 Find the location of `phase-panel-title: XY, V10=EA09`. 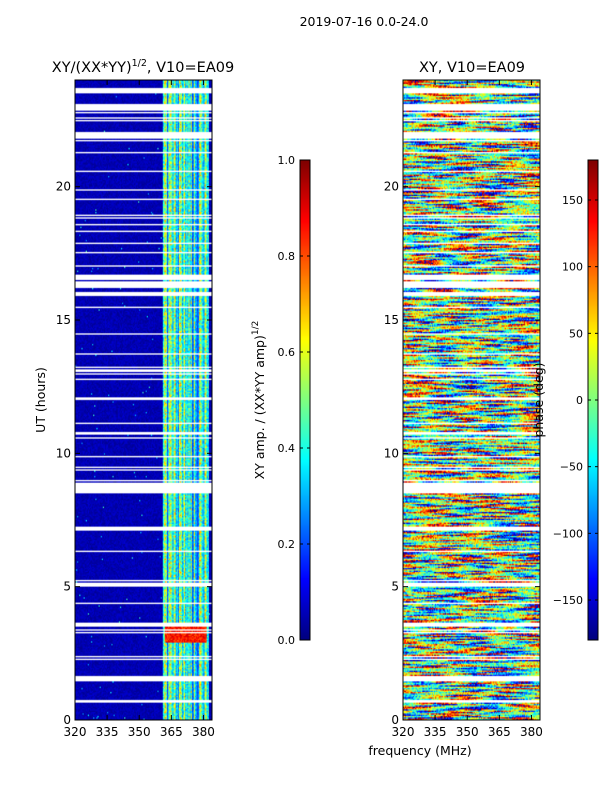

phase-panel-title: XY, V10=EA09 is located at coordinates (472, 68).